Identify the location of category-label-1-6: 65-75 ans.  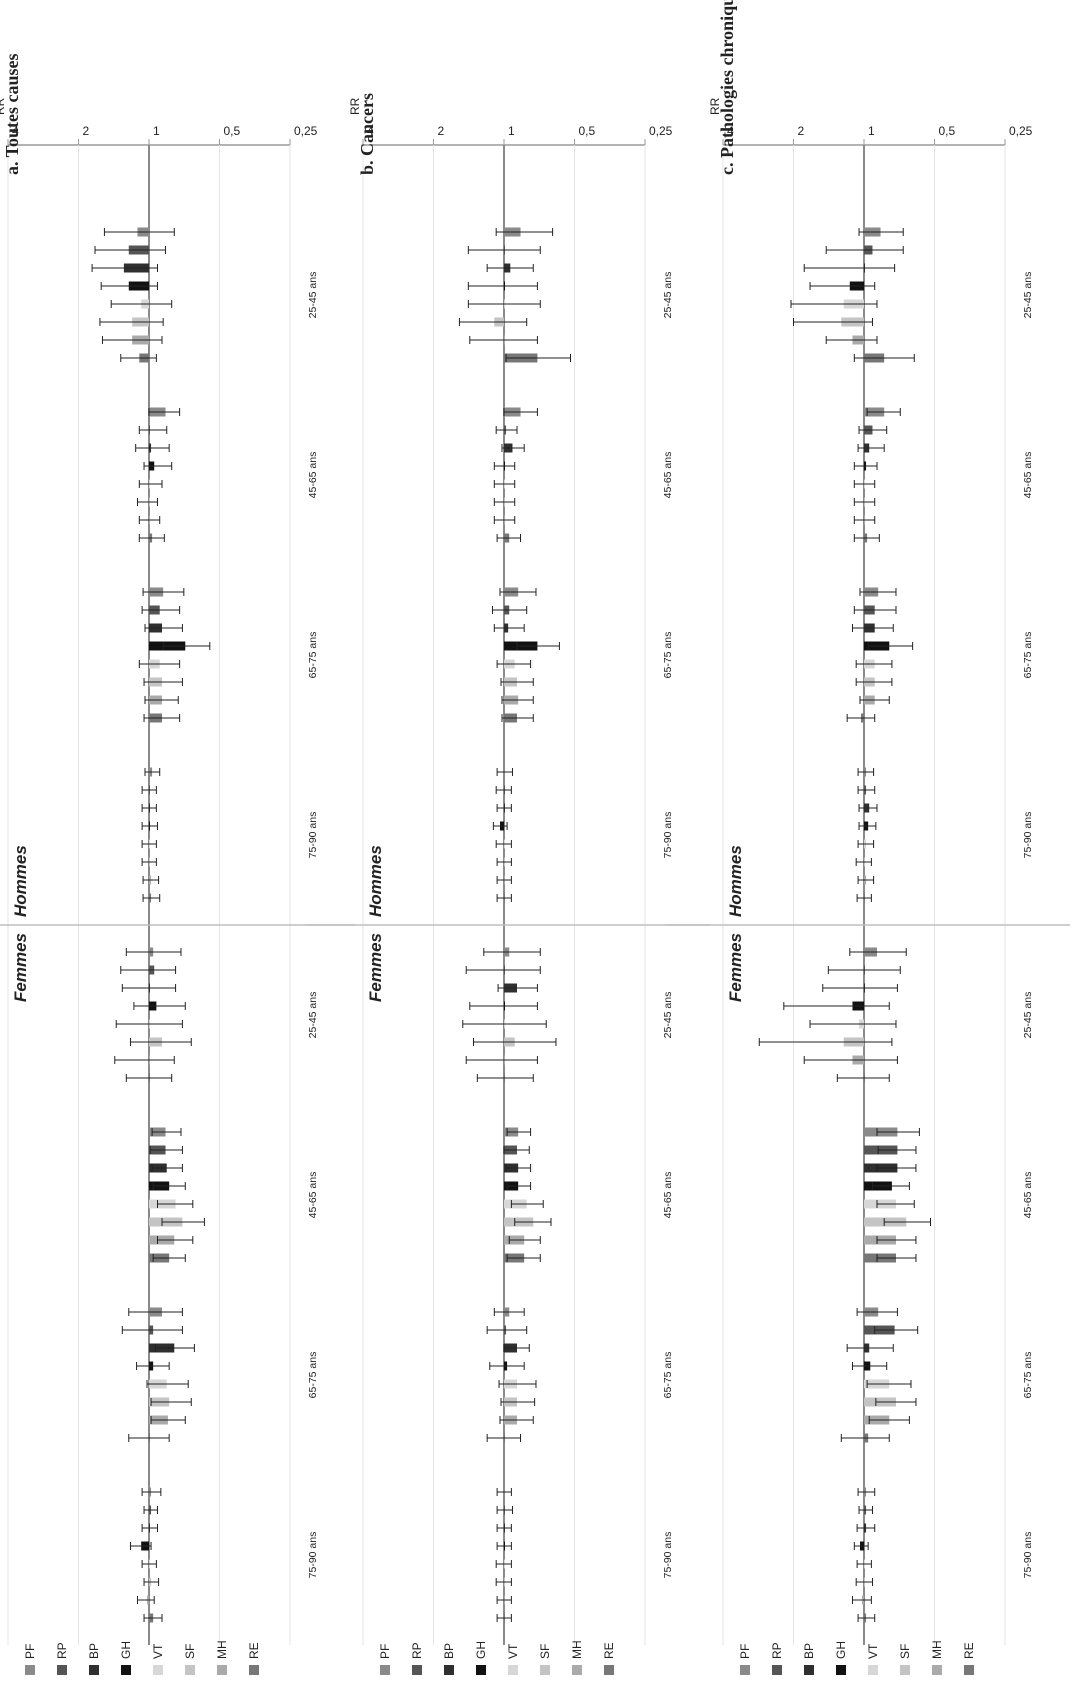
(668, 1375).